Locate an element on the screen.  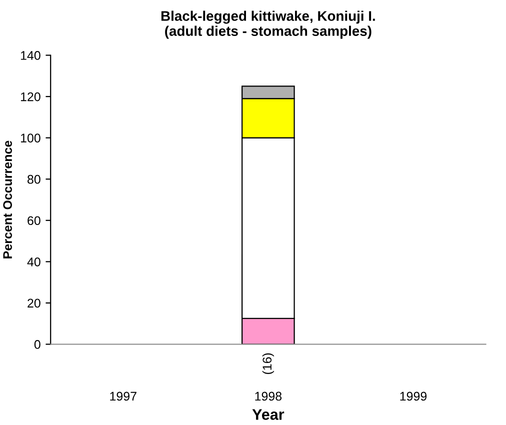
y-tick-label: 100 is located at coordinates (30, 138).